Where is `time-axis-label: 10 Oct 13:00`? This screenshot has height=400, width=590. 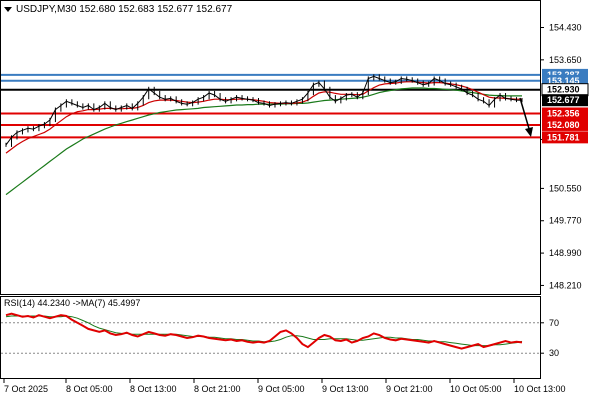 time-axis-label: 10 Oct 13:00 is located at coordinates (540, 389).